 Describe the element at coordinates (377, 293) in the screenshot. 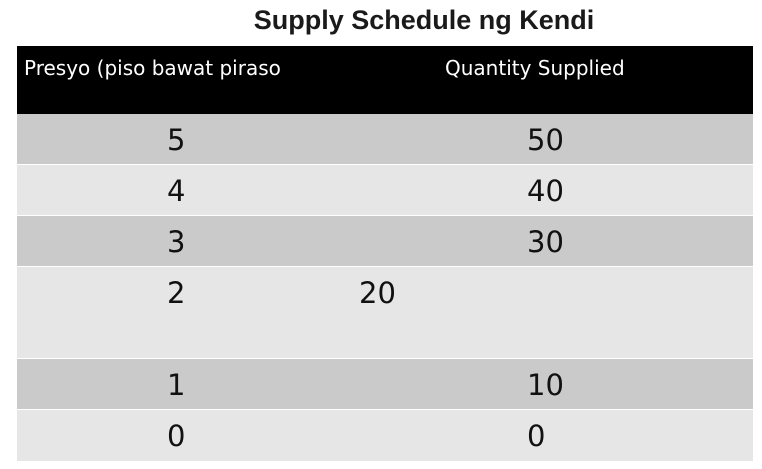

I see `quantity-cell: 20` at that location.